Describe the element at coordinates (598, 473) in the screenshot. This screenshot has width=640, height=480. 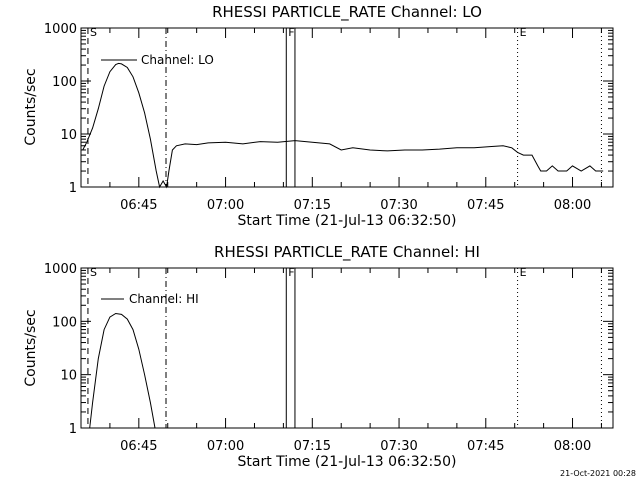
I see `render-timestamp: 21-Oct-2021 00:28` at that location.